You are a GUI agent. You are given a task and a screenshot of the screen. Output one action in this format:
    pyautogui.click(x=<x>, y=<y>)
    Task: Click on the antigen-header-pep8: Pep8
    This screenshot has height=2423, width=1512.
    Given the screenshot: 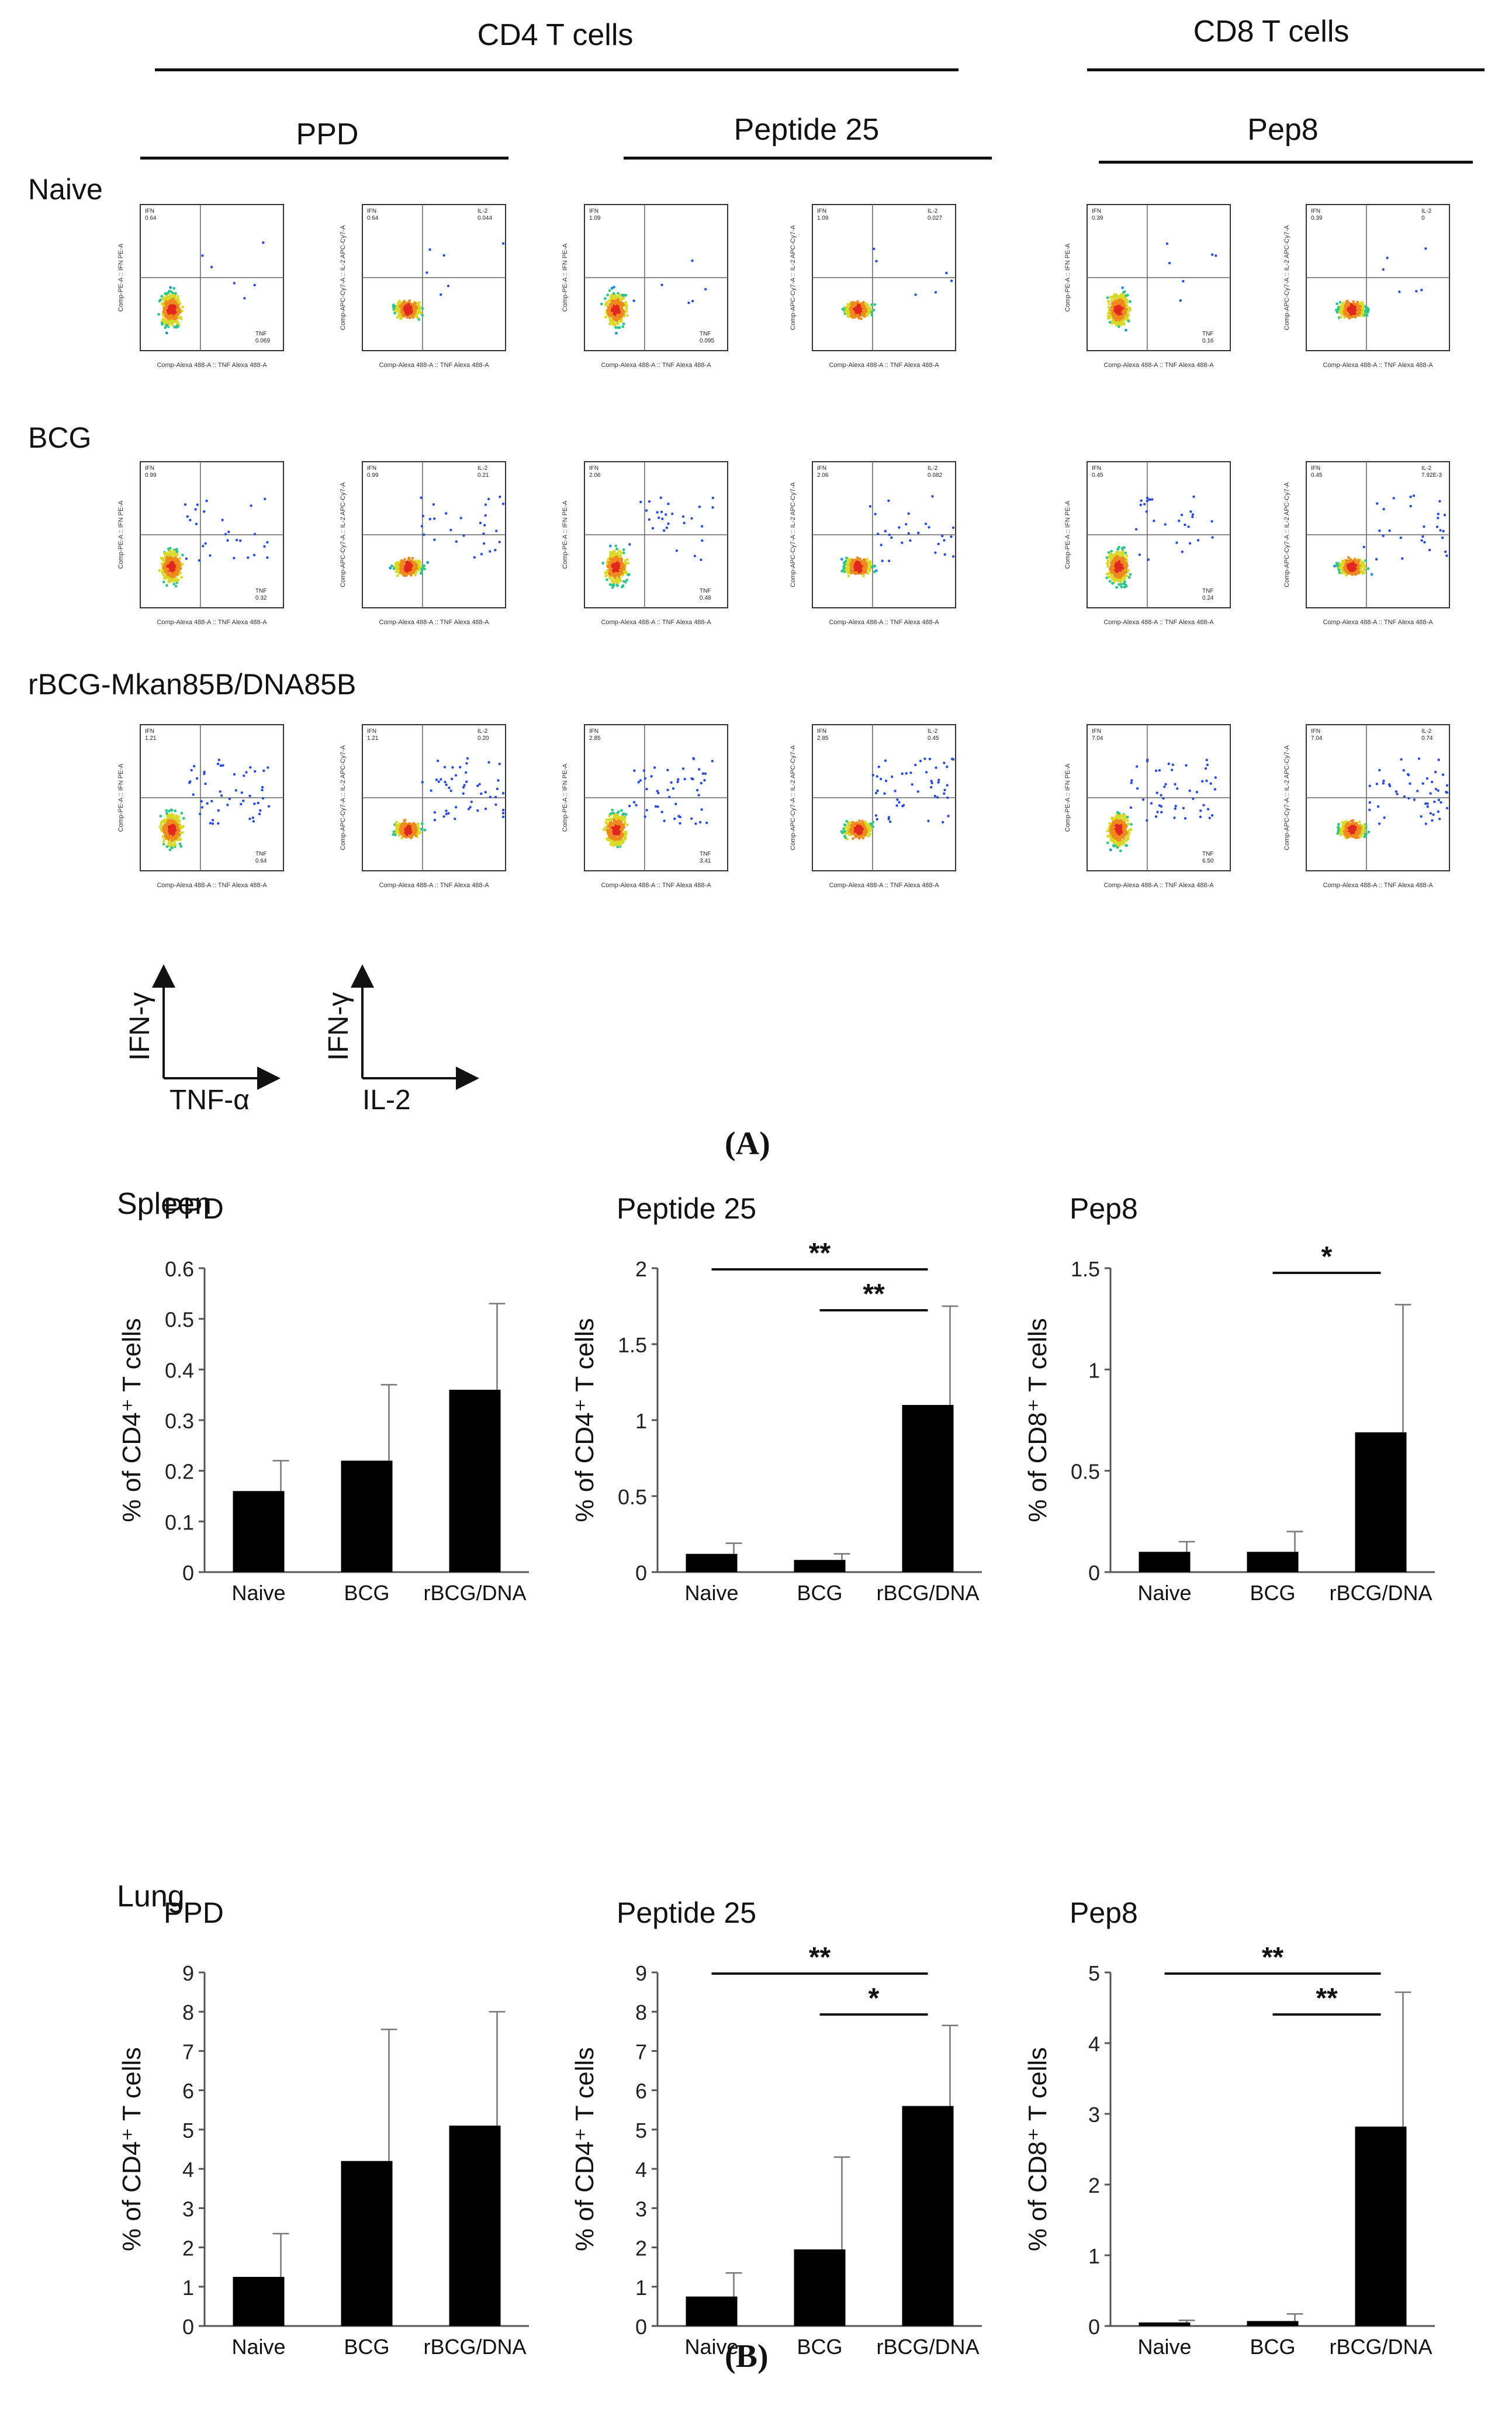 What is the action you would take?
    pyautogui.click(x=1283, y=130)
    